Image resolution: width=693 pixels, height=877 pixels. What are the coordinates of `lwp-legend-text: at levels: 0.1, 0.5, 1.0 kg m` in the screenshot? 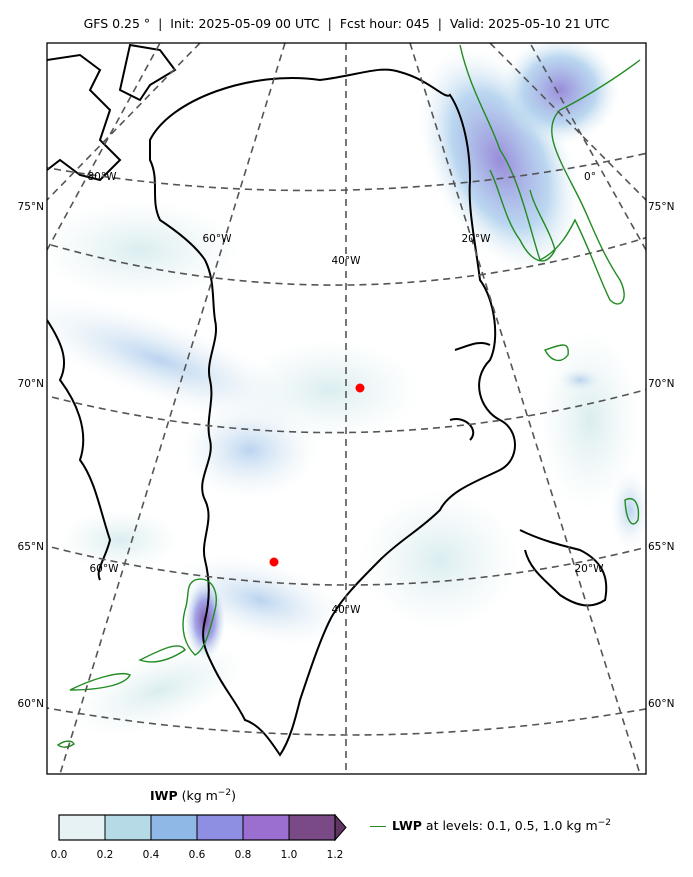 It's located at (509, 826).